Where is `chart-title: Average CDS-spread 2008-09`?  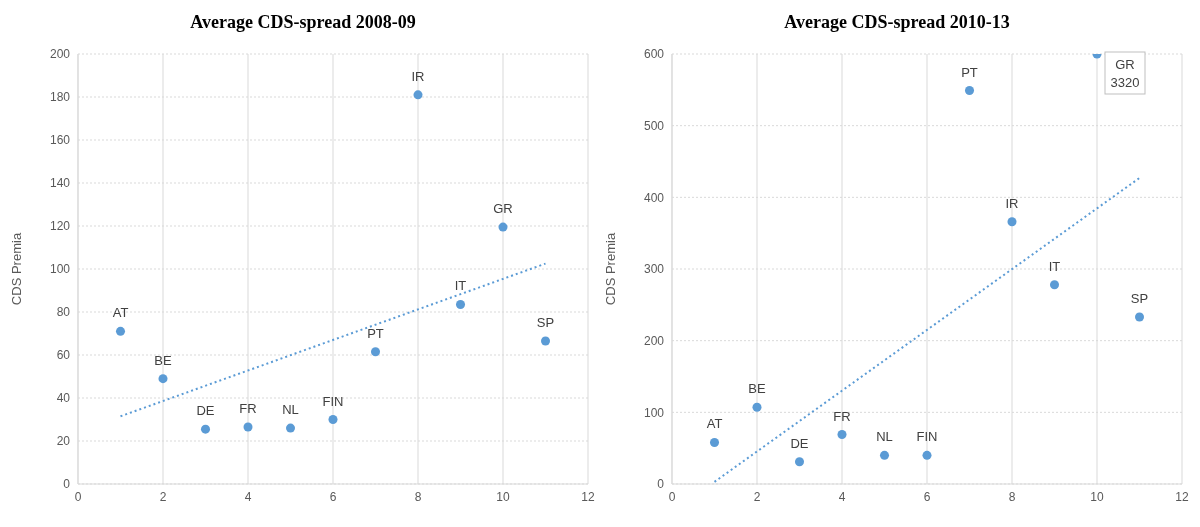
chart-title: Average CDS-spread 2008-09 is located at coordinates (303, 22).